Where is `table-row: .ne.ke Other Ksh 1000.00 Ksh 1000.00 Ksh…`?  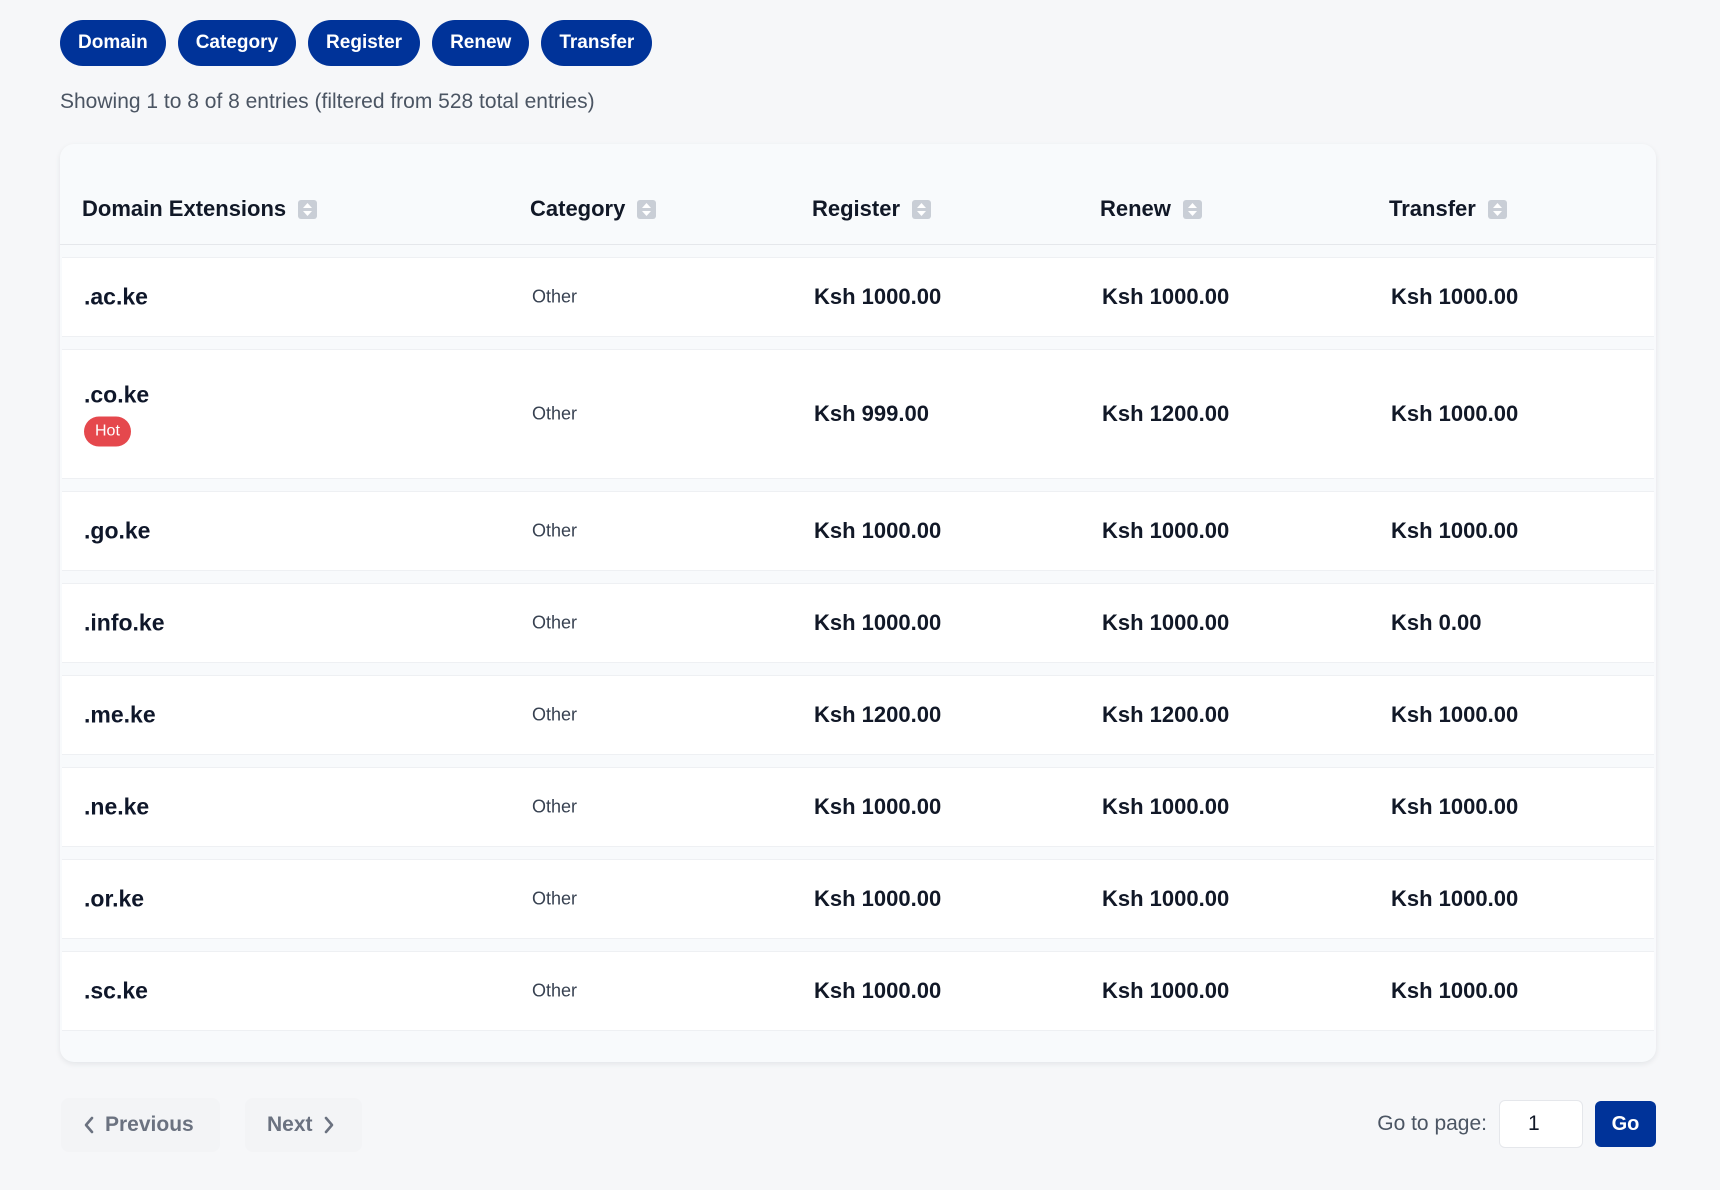
table-row: .ne.ke Other Ksh 1000.00 Ksh 1000.00 Ksh… is located at coordinates (858, 807).